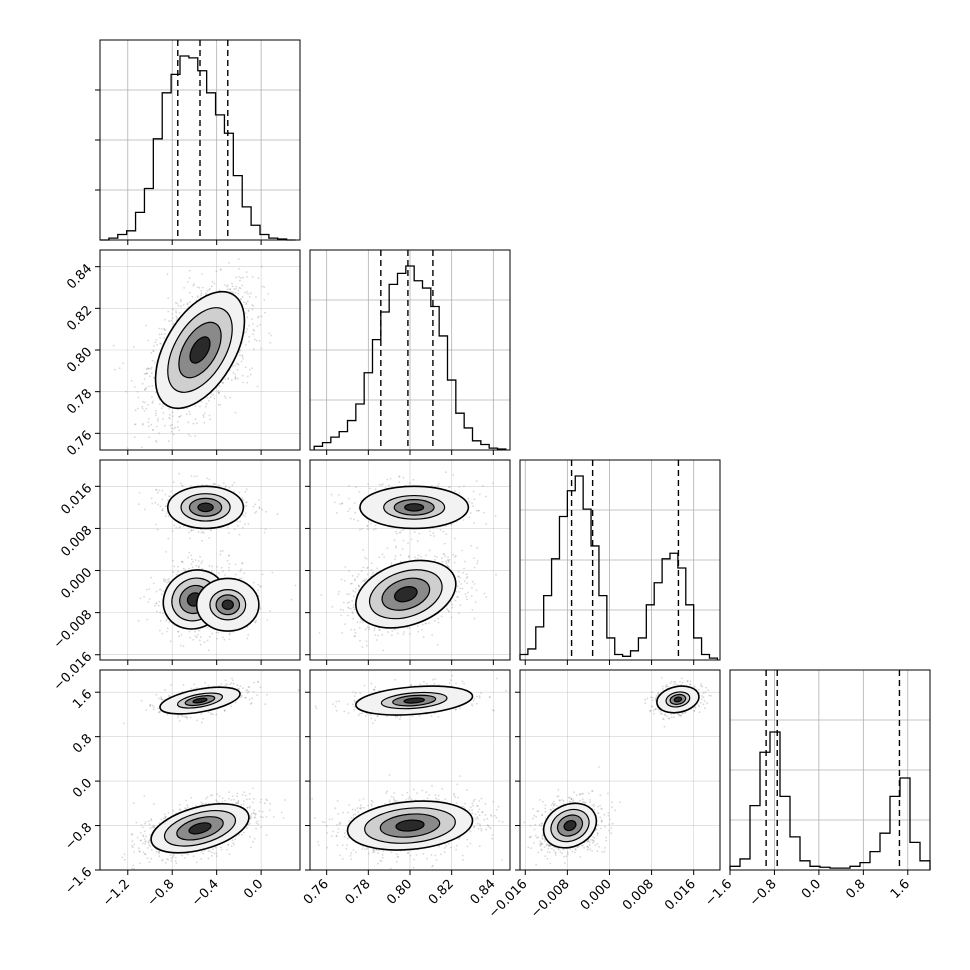  Describe the element at coordinates (198, 772) in the screenshot. I see `density-panel` at that location.